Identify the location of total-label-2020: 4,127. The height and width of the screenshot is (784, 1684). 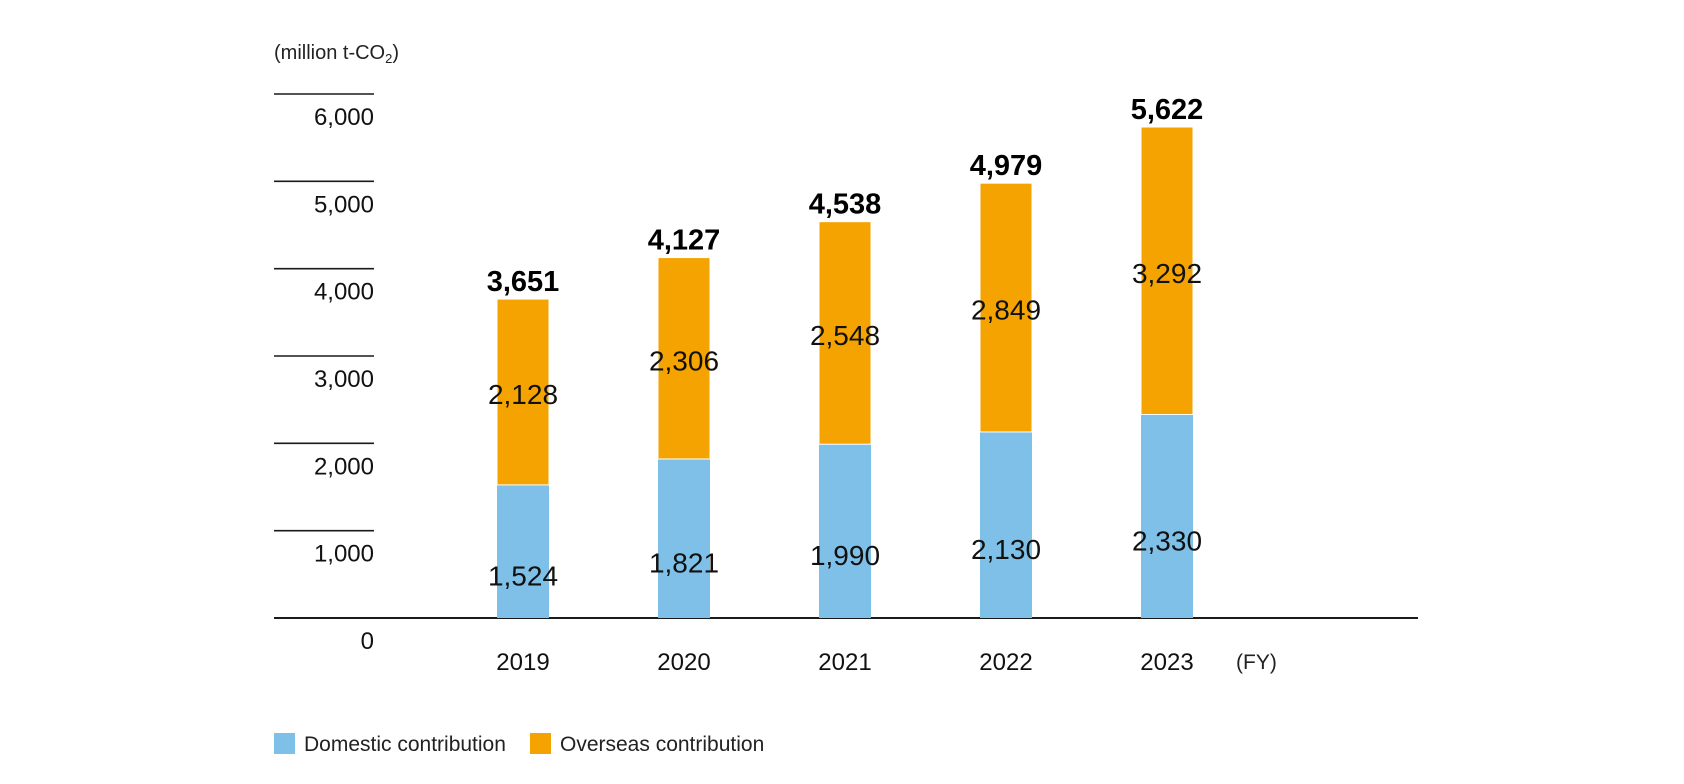
(684, 241).